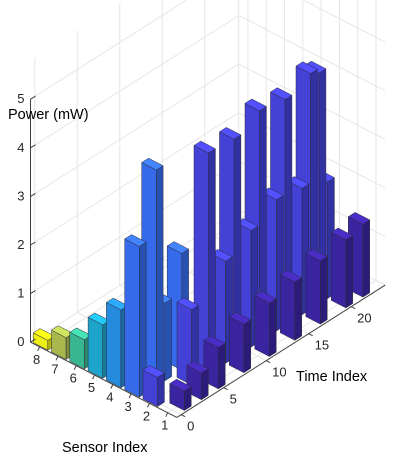 Image resolution: width=415 pixels, height=461 pixels. I want to click on z-tick-label: 0, so click(20, 341).